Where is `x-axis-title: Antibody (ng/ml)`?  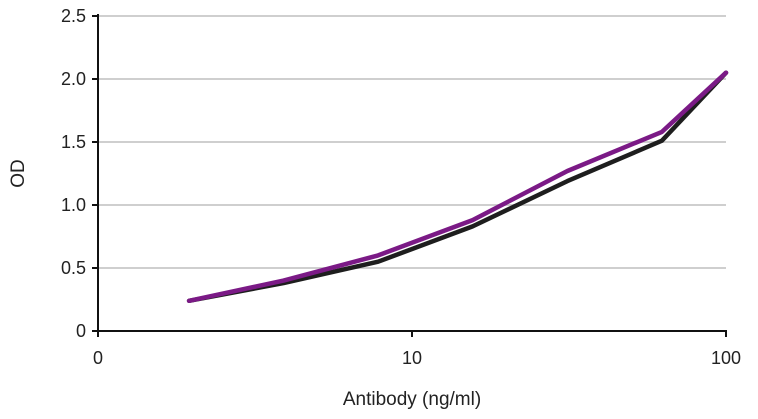 x-axis-title: Antibody (ng/ml) is located at coordinates (412, 399).